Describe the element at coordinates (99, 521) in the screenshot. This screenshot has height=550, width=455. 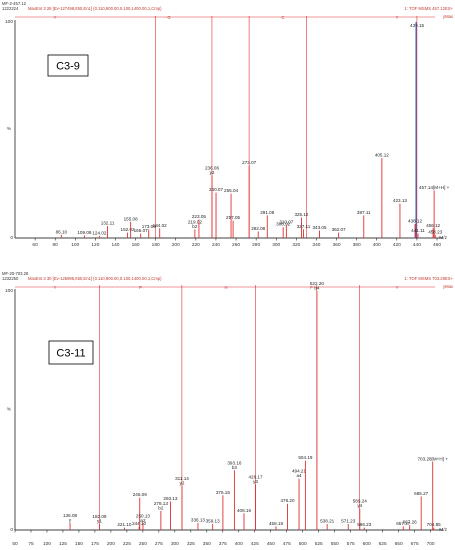
I see `peak-ion-label: y1` at that location.